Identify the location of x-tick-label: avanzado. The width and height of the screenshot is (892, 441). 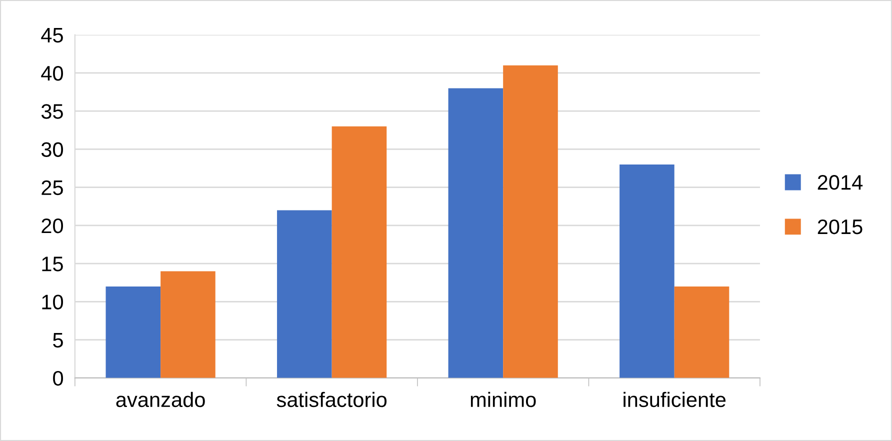
(160, 400).